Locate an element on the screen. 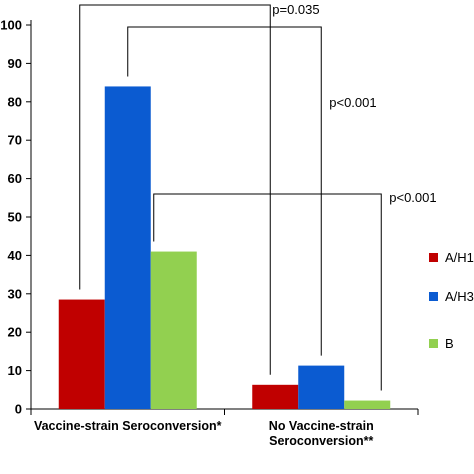  x-tick-label: Vaccine-strain Seroconversion* is located at coordinates (128, 426).